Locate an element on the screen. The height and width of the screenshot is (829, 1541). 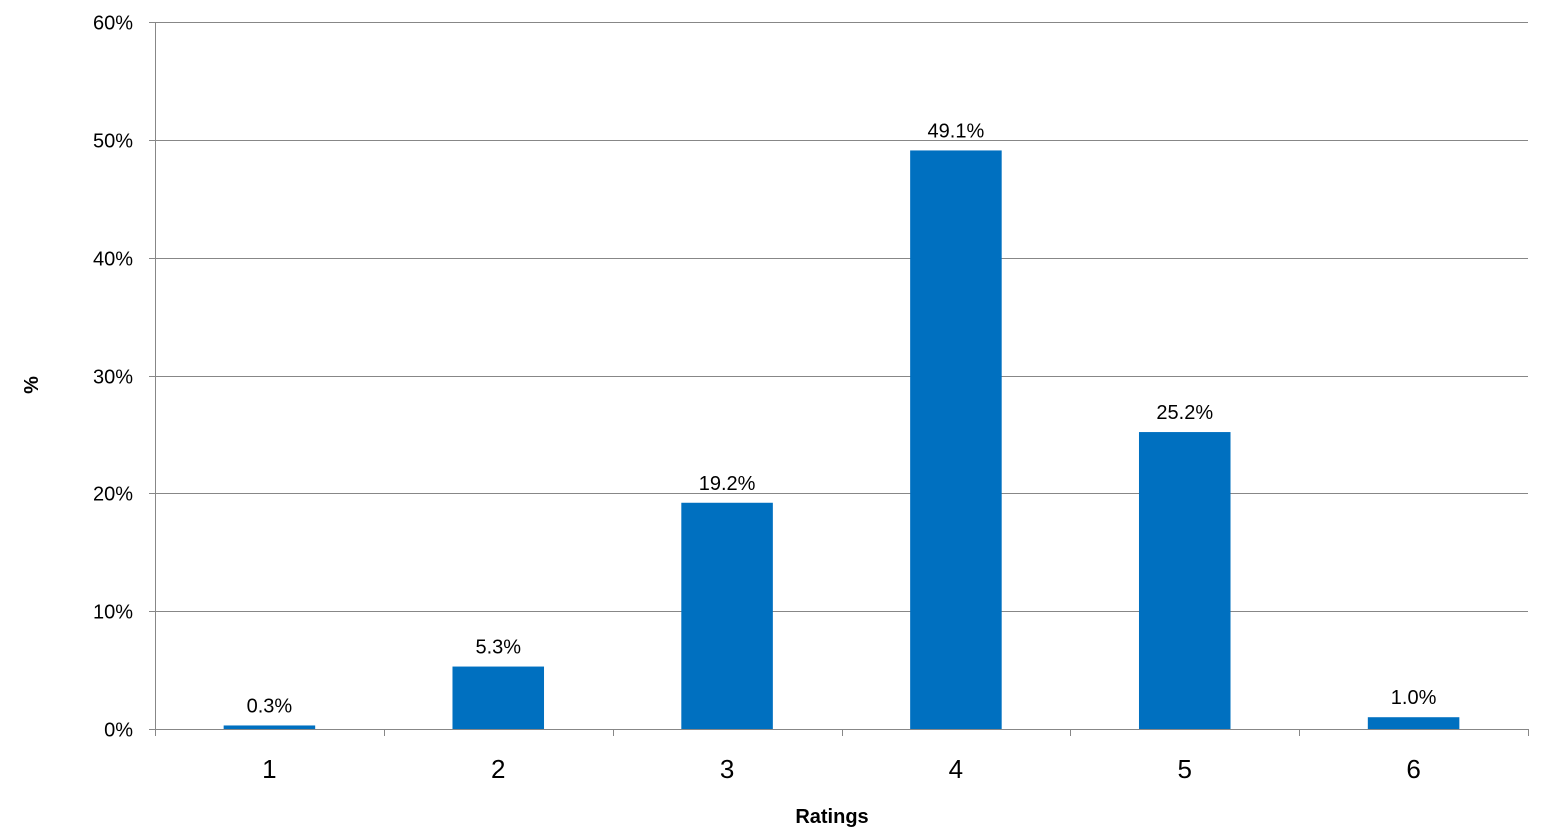
y-tick-label: 10% is located at coordinates (113, 613).